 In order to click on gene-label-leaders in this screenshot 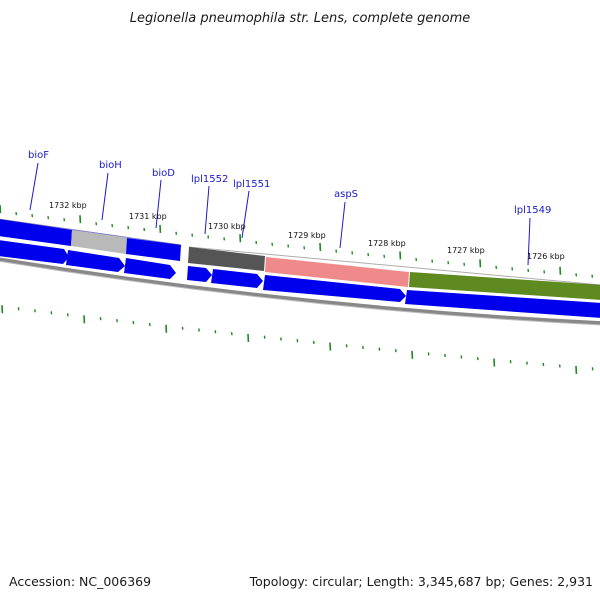, I will do `click(280, 214)`.